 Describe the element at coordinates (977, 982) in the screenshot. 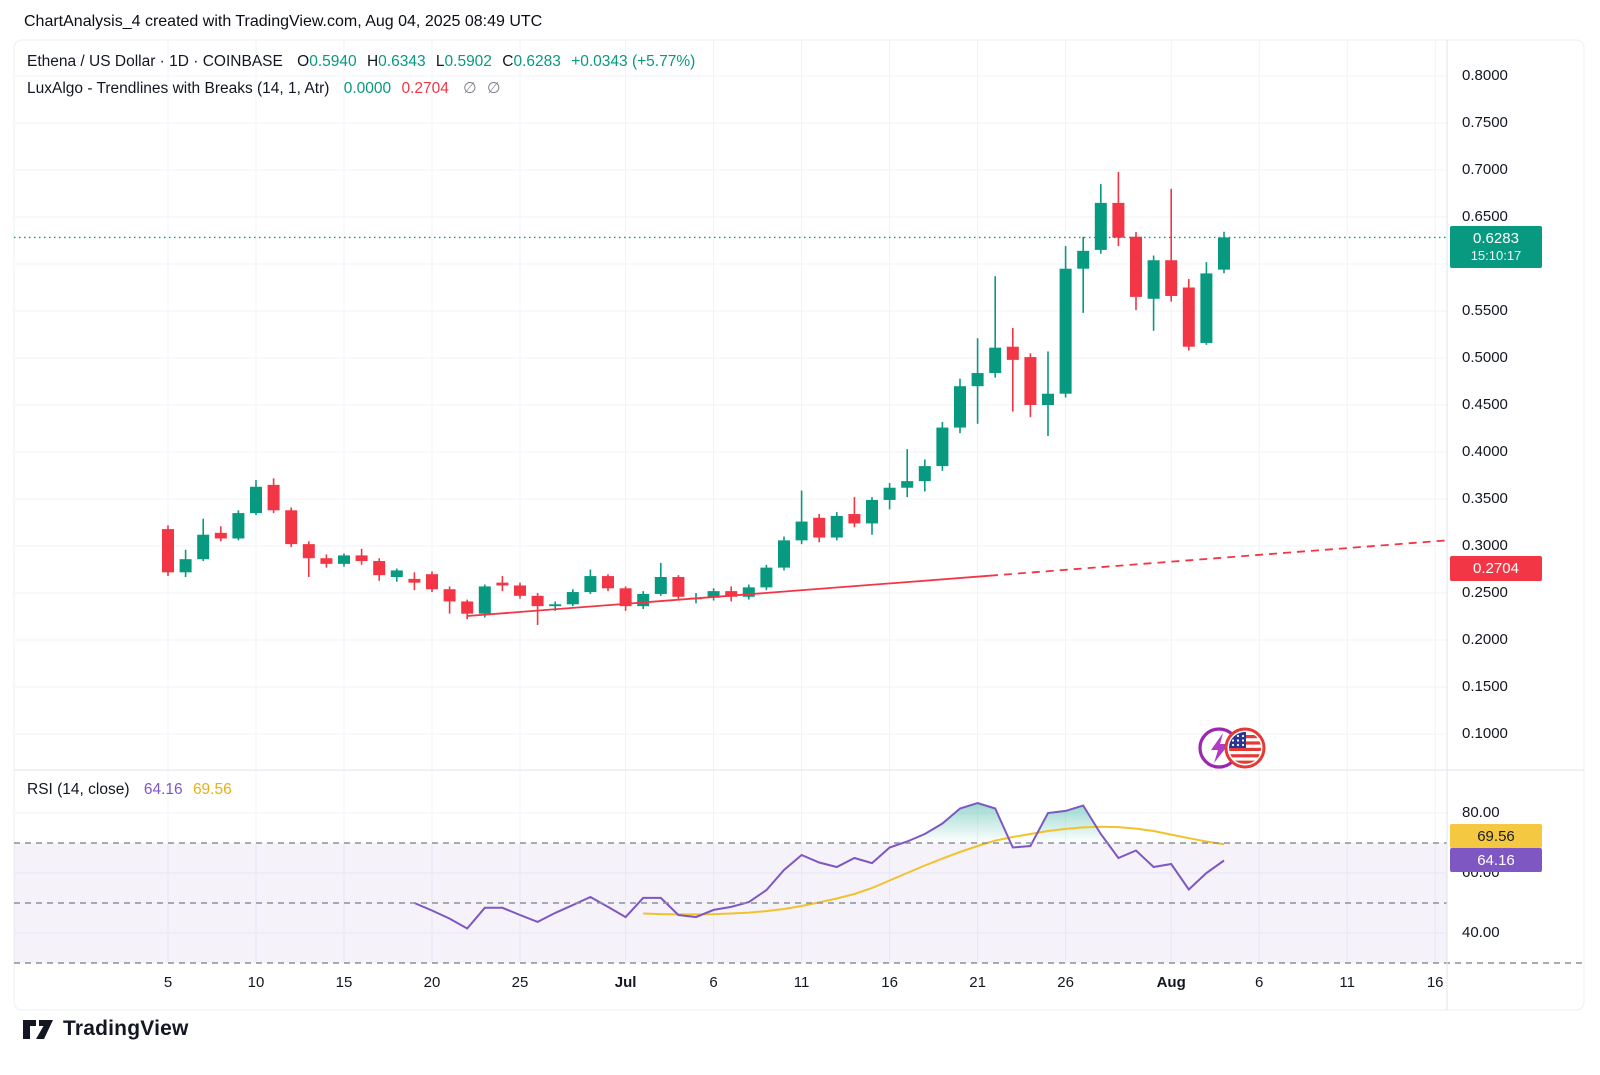

I see `time-tick-label: 21` at that location.